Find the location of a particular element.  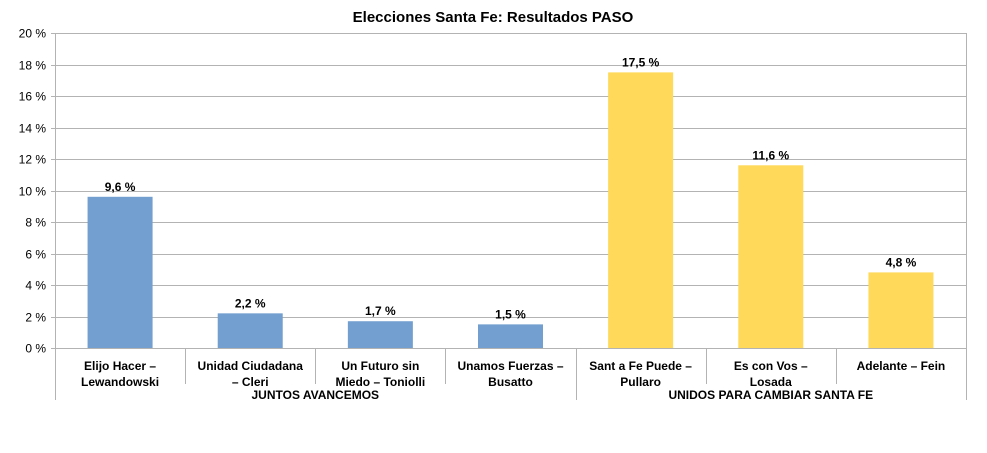

x-tick-label: Adelante – Fein is located at coordinates (901, 366).